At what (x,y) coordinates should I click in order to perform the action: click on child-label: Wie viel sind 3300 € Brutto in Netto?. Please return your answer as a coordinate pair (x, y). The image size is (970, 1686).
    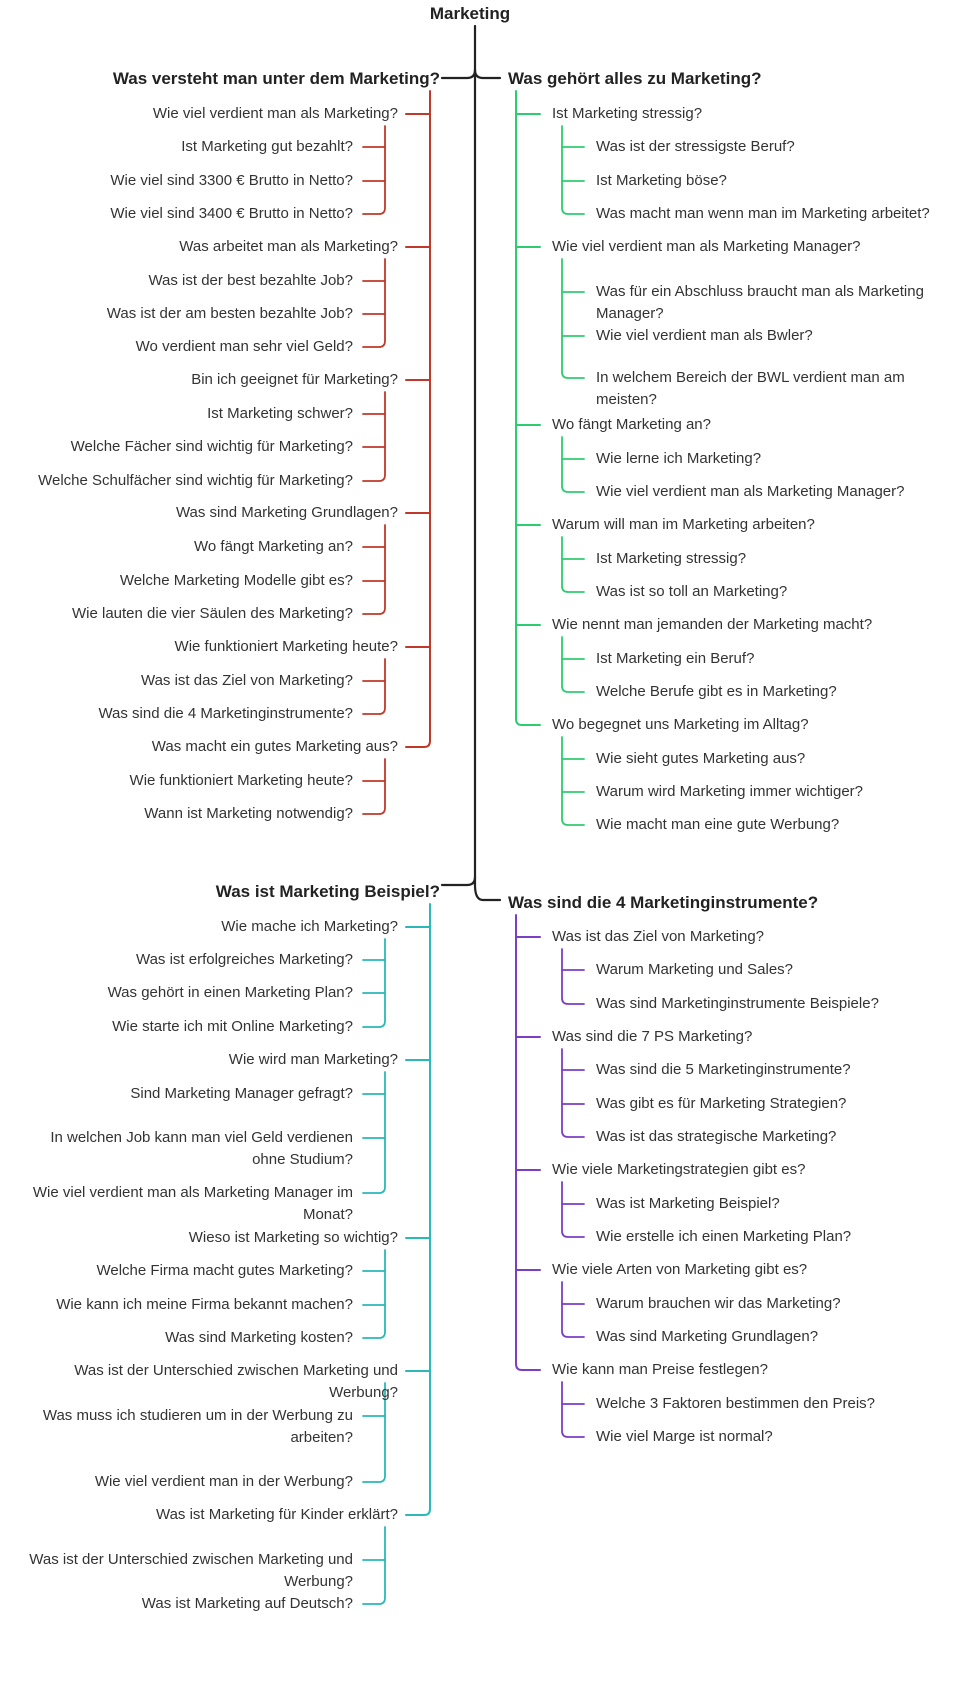
    Looking at the image, I should click on (231, 180).